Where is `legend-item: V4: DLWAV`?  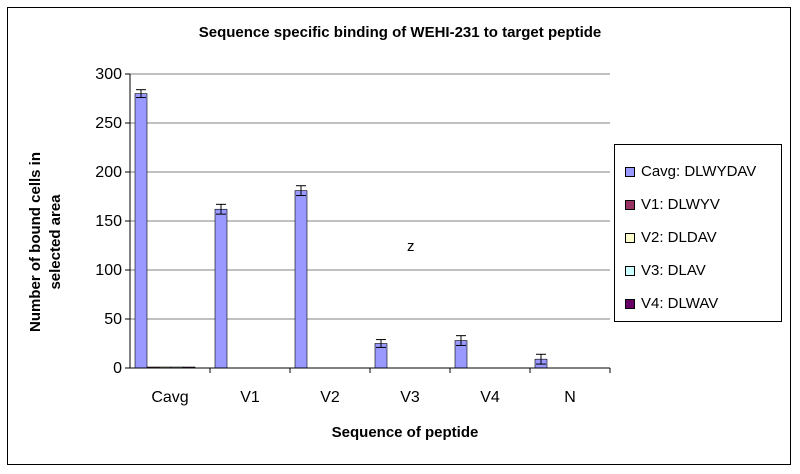 legend-item: V4: DLWAV is located at coordinates (698, 303).